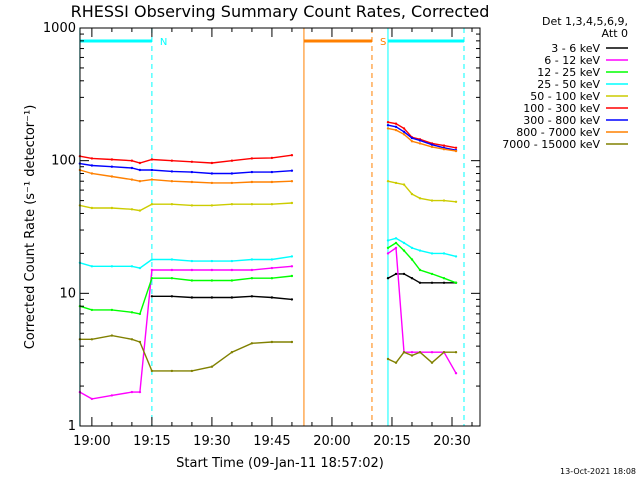  What do you see at coordinates (598, 471) in the screenshot?
I see `footer-timestamp: 13-Oct-2021 18:08` at bounding box center [598, 471].